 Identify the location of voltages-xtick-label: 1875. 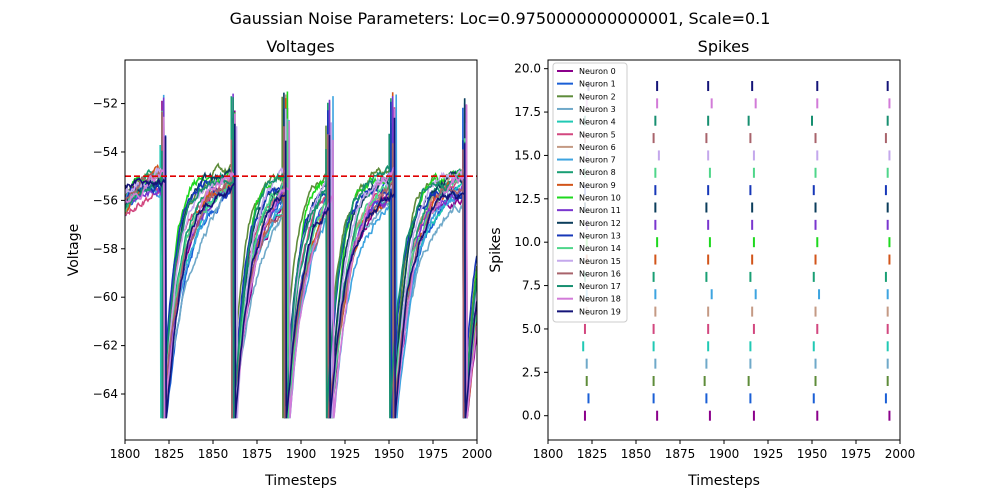
(257, 454).